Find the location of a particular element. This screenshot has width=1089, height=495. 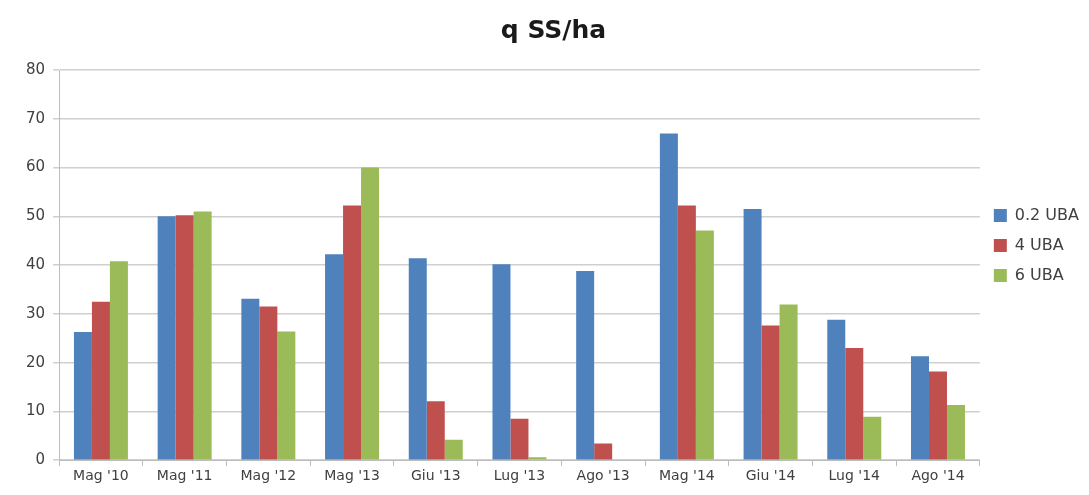

y-tick-label: 60 is located at coordinates (35, 166).